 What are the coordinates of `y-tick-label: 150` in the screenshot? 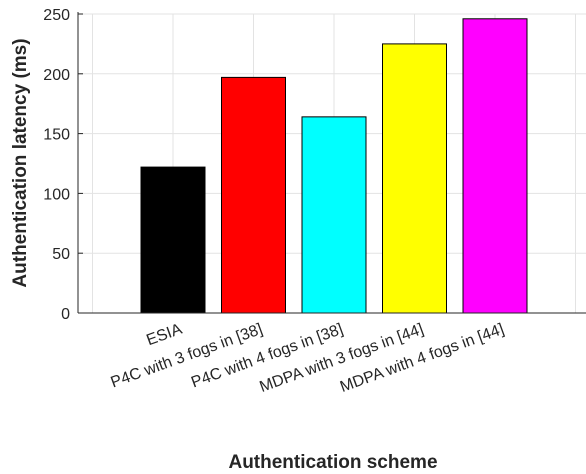 It's located at (56, 135).